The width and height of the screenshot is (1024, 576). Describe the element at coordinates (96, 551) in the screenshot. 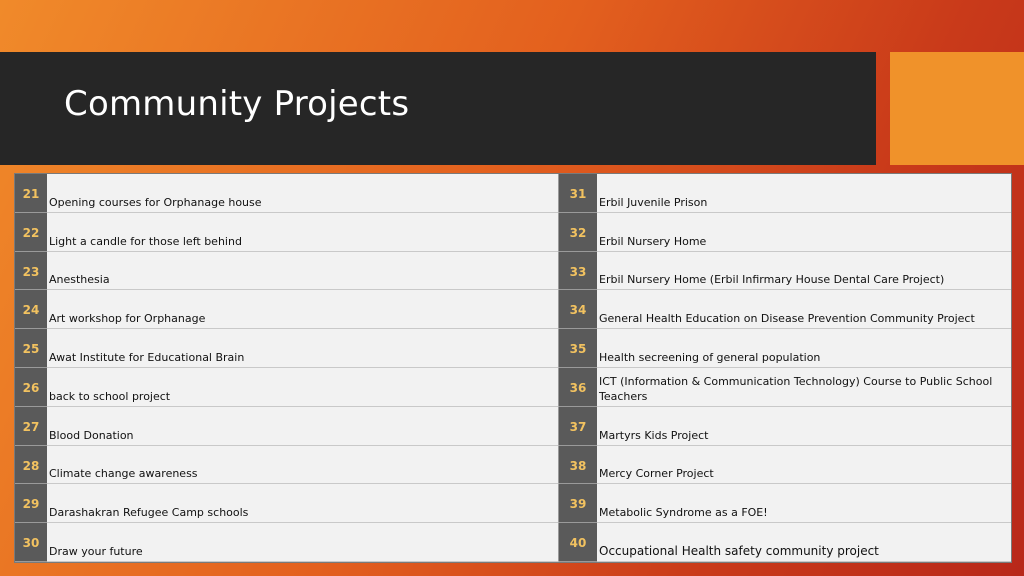

I see `project-name-text: Draw your future` at that location.